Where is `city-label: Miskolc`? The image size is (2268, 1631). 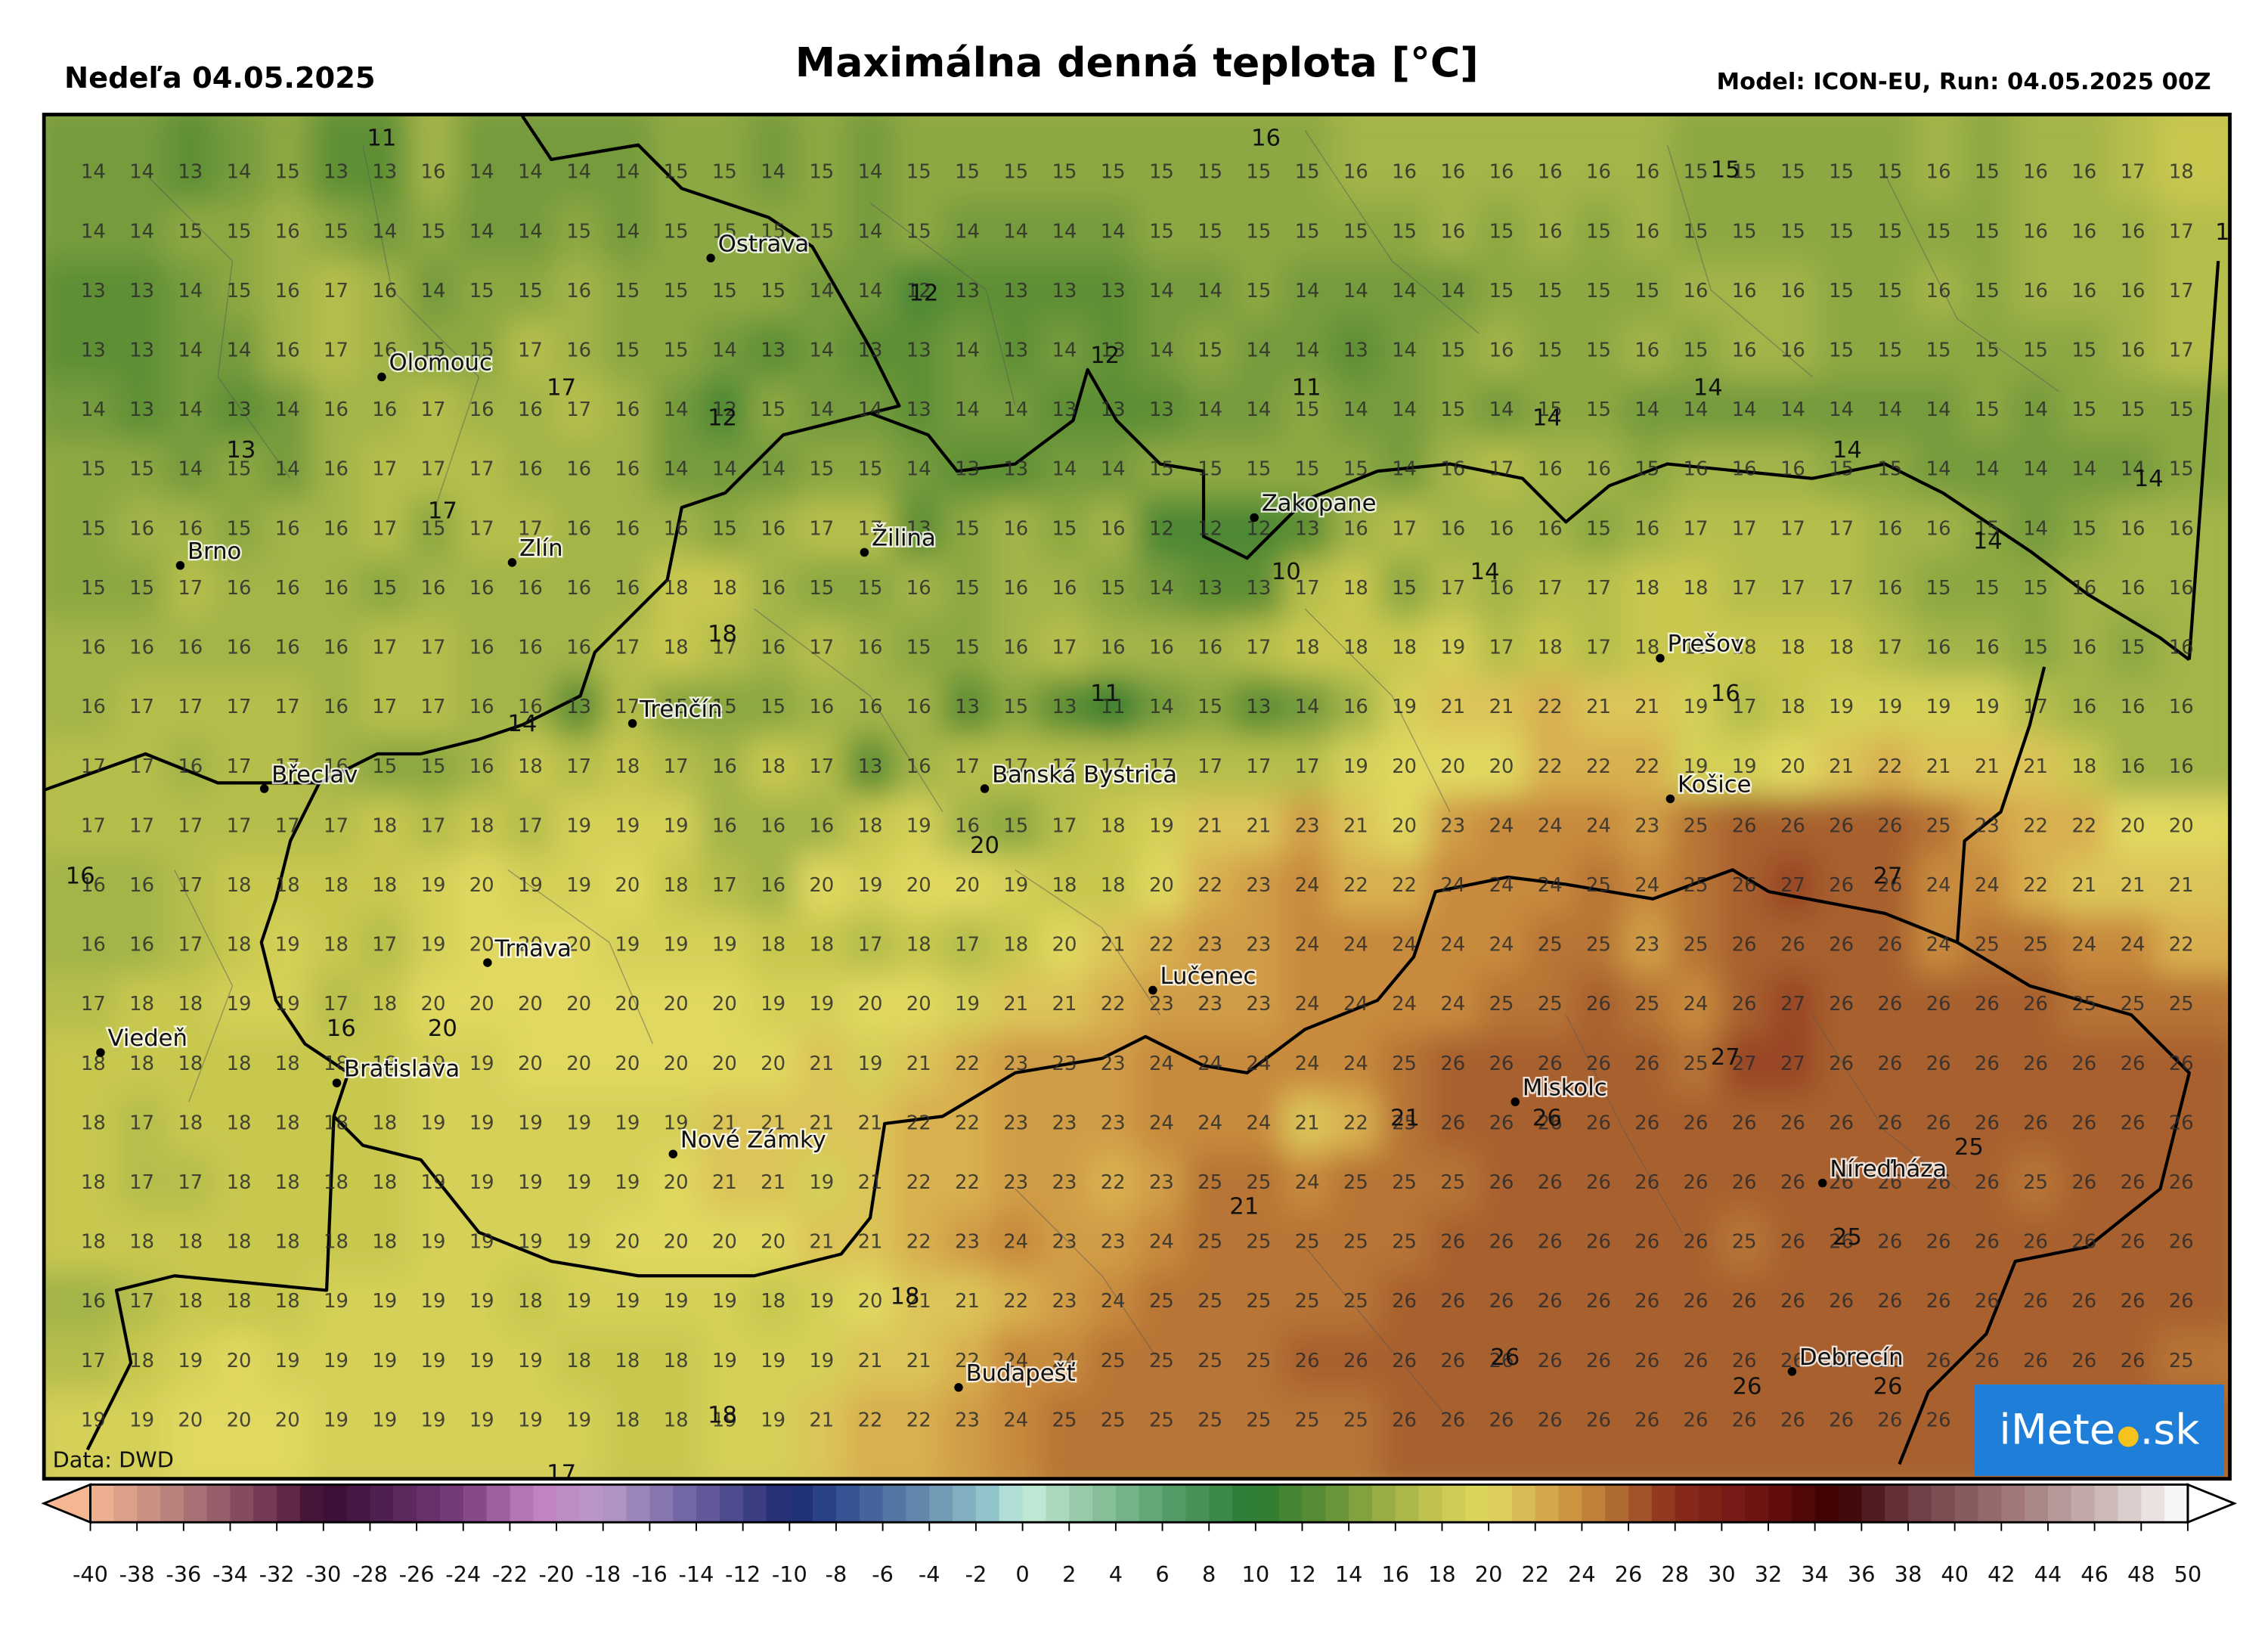
city-label: Miskolc is located at coordinates (1565, 1087).